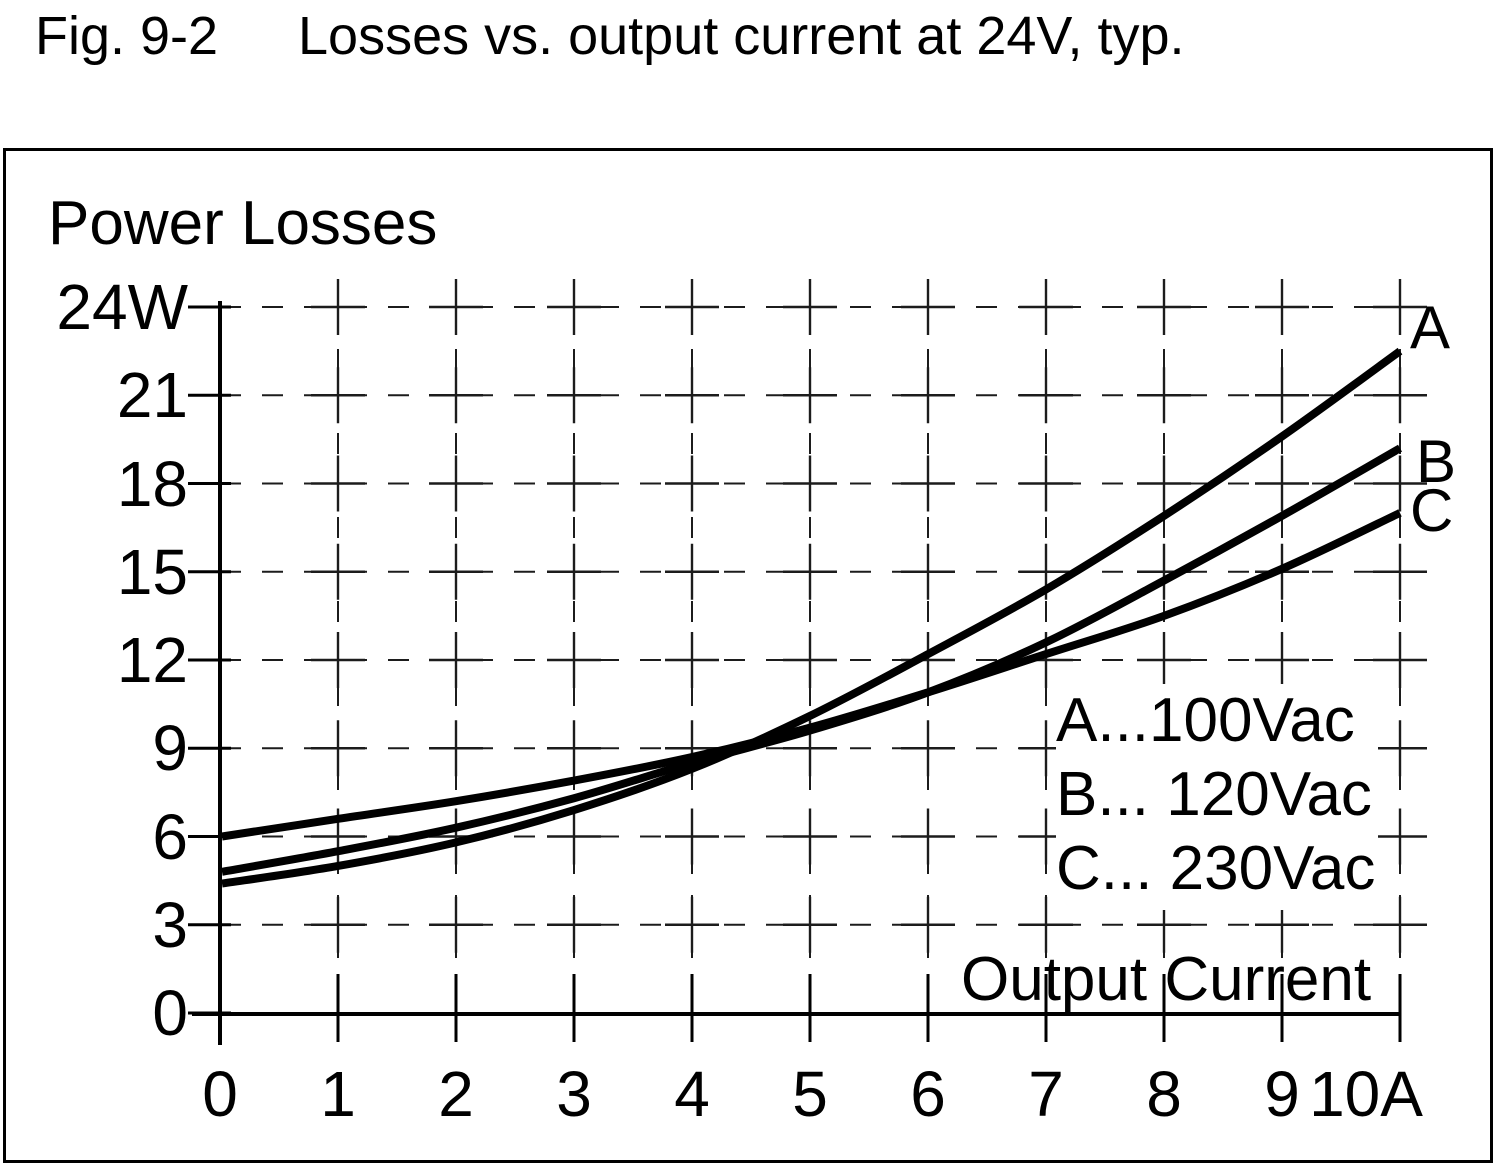 This screenshot has height=1166, width=1500. What do you see at coordinates (1282, 1094) in the screenshot?
I see `x-tick-label: 9` at bounding box center [1282, 1094].